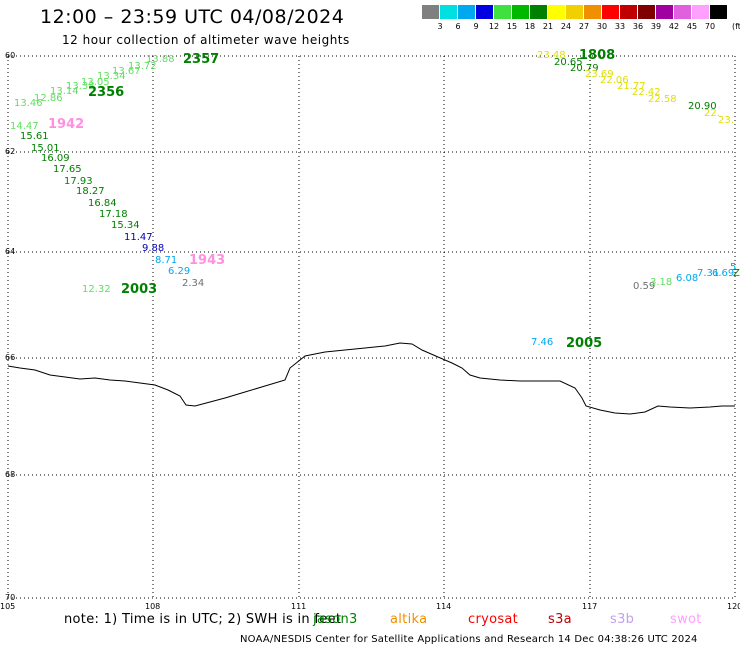 Image resolution: width=740 pixels, height=650 pixels. Describe the element at coordinates (687, 278) in the screenshot. I see `wave-height-label: 6.08` at that location.